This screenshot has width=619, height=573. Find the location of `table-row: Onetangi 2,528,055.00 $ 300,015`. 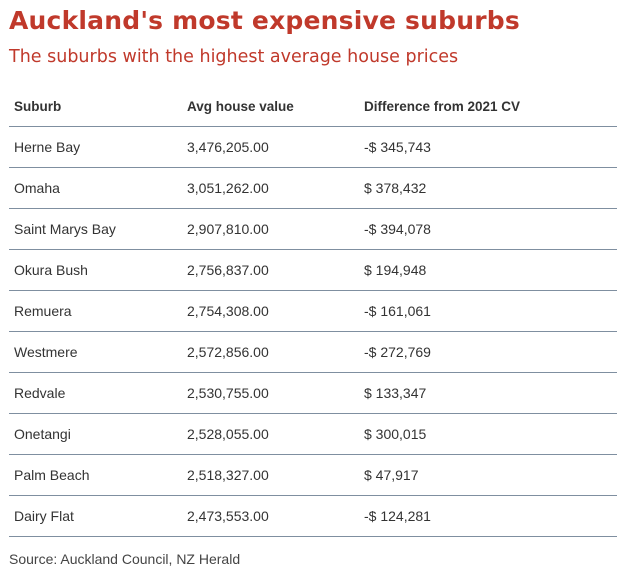

table-row: Onetangi 2,528,055.00 $ 300,015 is located at coordinates (313, 434).